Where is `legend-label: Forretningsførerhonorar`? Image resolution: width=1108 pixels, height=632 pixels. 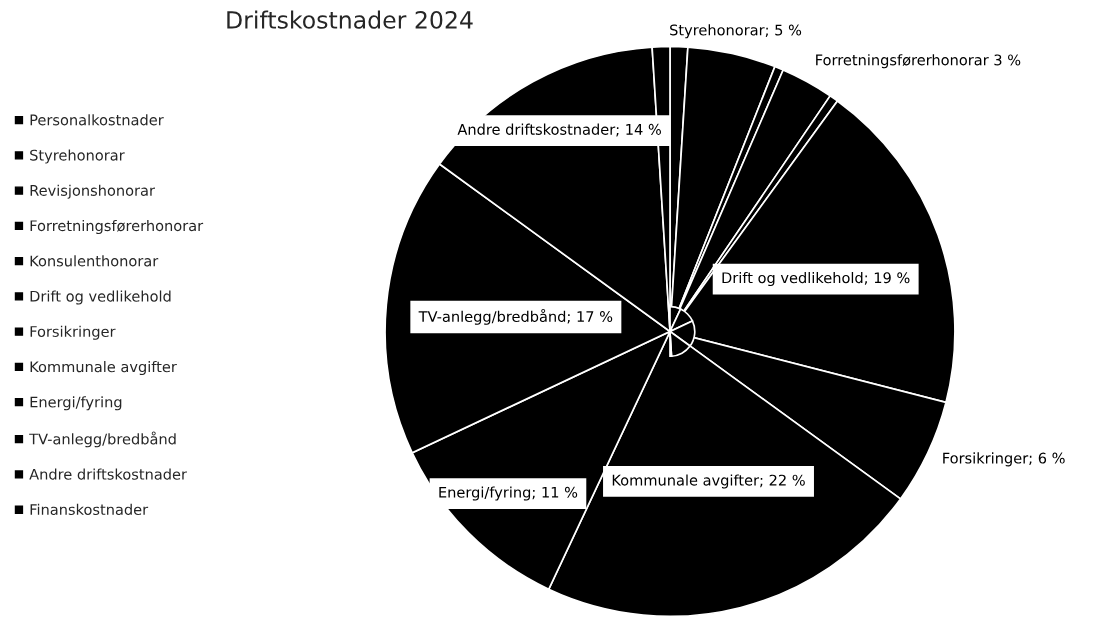 legend-label: Forretningsførerhonorar is located at coordinates (117, 227).